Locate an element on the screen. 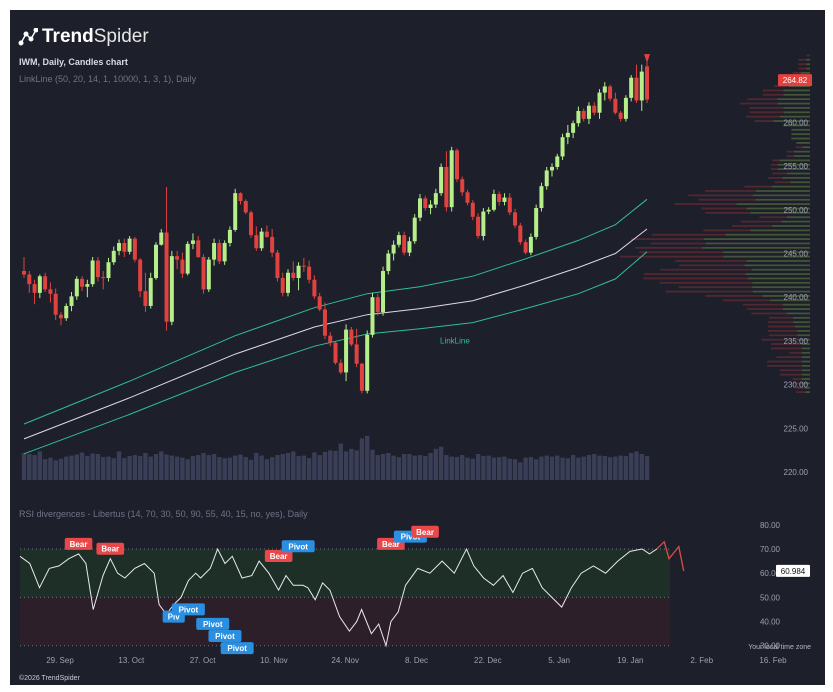 Image resolution: width=833 pixels, height=692 pixels. divergence-badge-label: Piv is located at coordinates (174, 617).